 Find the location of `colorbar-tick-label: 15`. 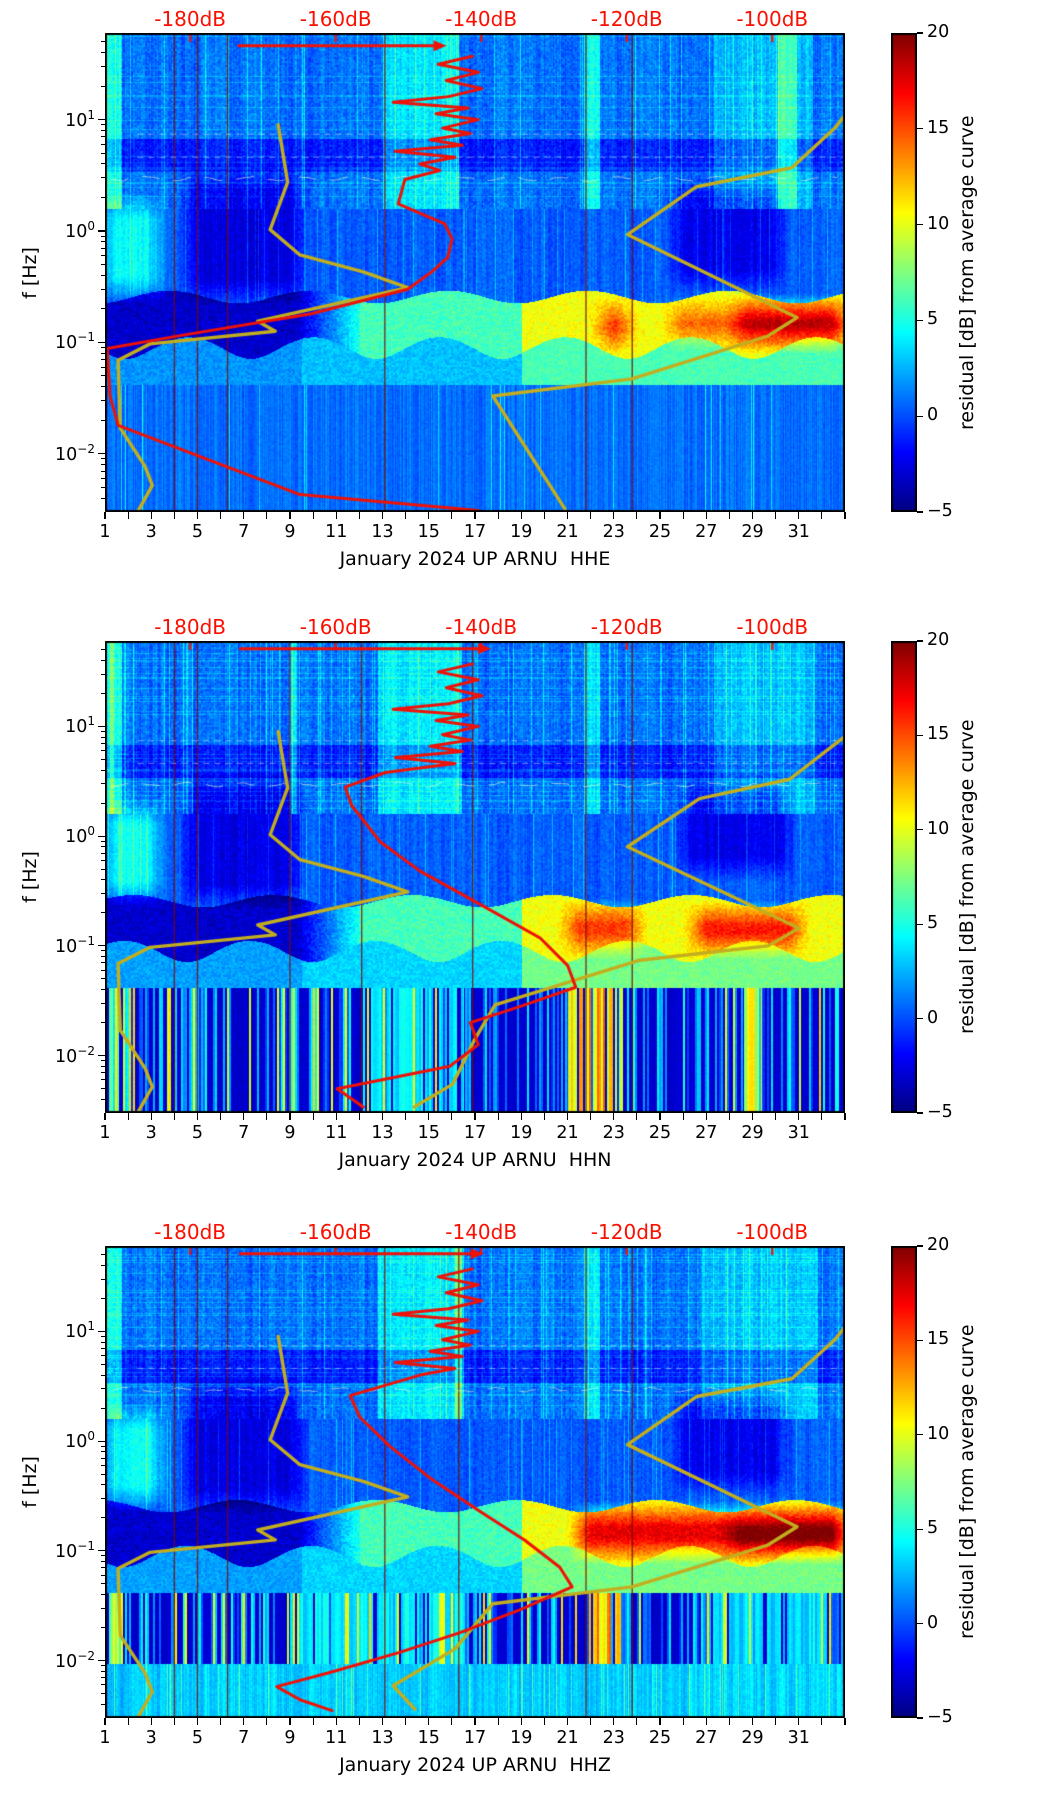

colorbar-tick-label: 15 is located at coordinates (938, 127).